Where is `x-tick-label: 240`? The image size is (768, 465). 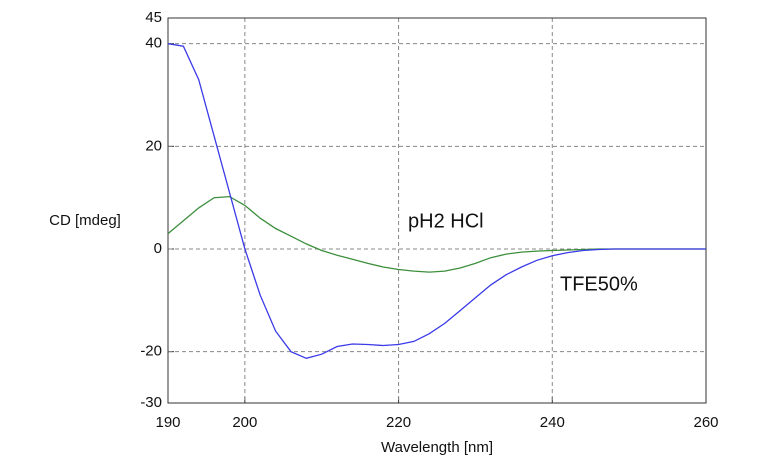
x-tick-label: 240 is located at coordinates (552, 422).